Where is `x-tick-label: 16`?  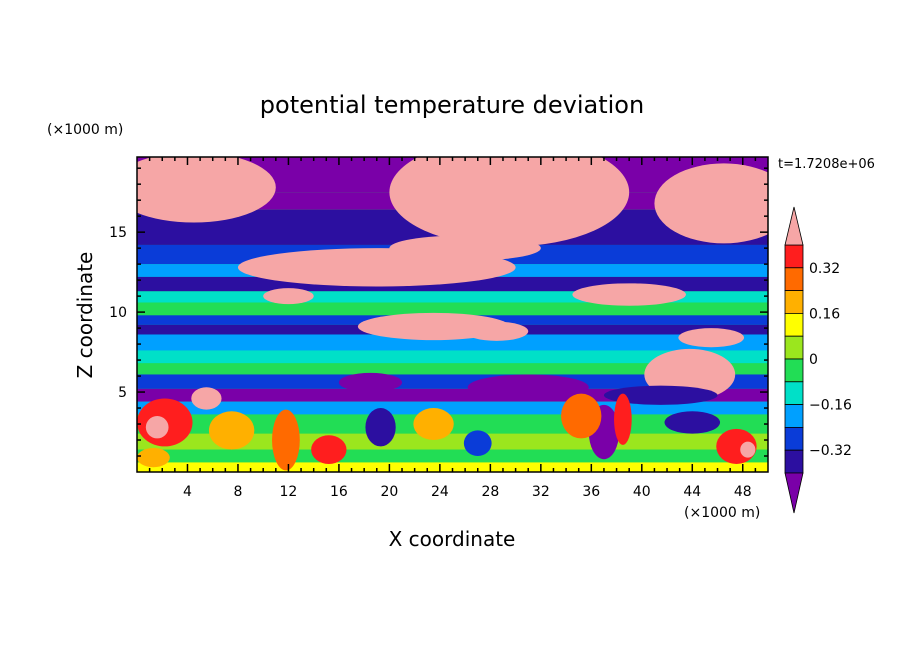 x-tick-label: 16 is located at coordinates (339, 492).